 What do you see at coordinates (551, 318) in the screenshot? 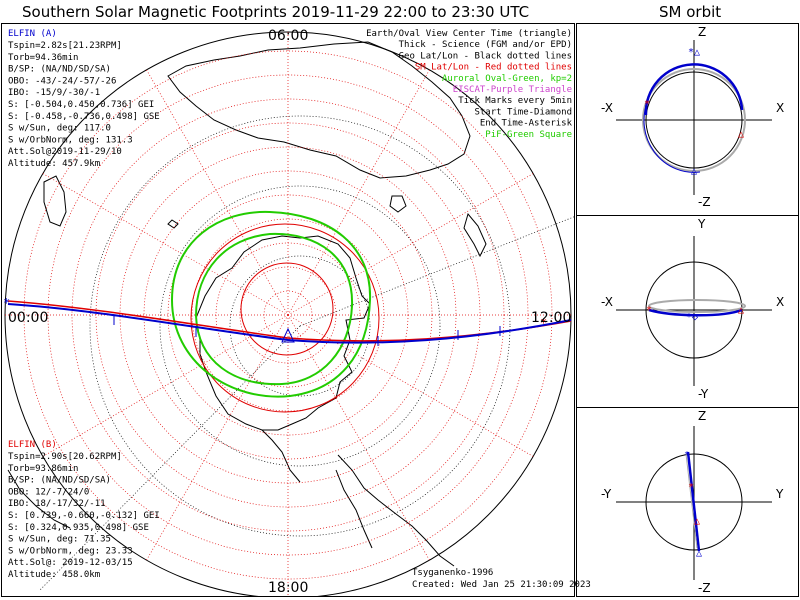
I see `mlt-right: 12:00` at bounding box center [551, 318].